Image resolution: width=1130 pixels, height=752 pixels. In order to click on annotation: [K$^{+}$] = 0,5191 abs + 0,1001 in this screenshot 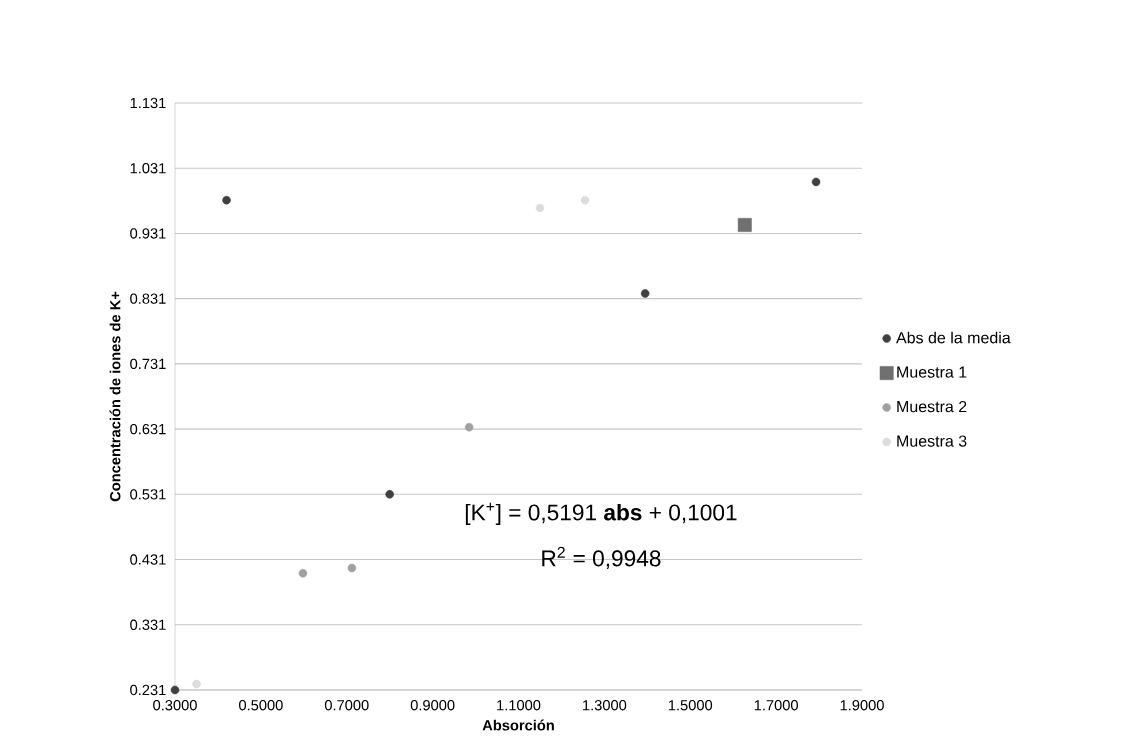, I will do `click(601, 513)`.